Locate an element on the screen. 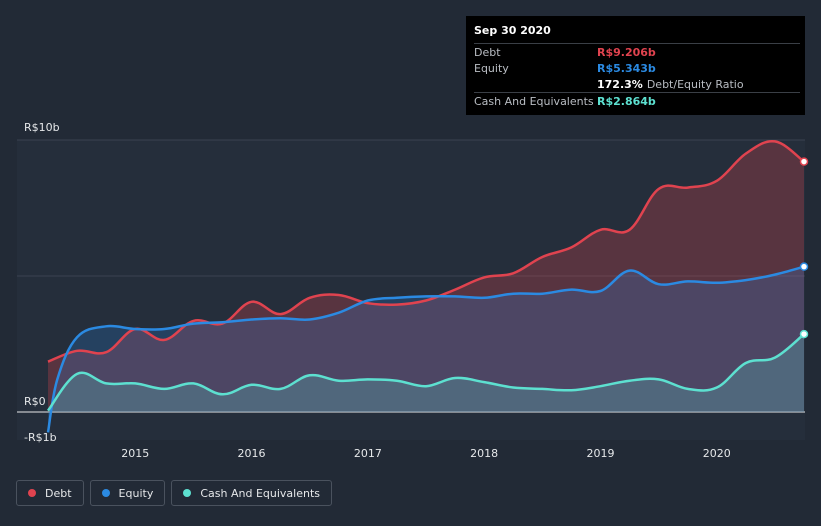  legend-item-equity: Equity is located at coordinates (127, 493).